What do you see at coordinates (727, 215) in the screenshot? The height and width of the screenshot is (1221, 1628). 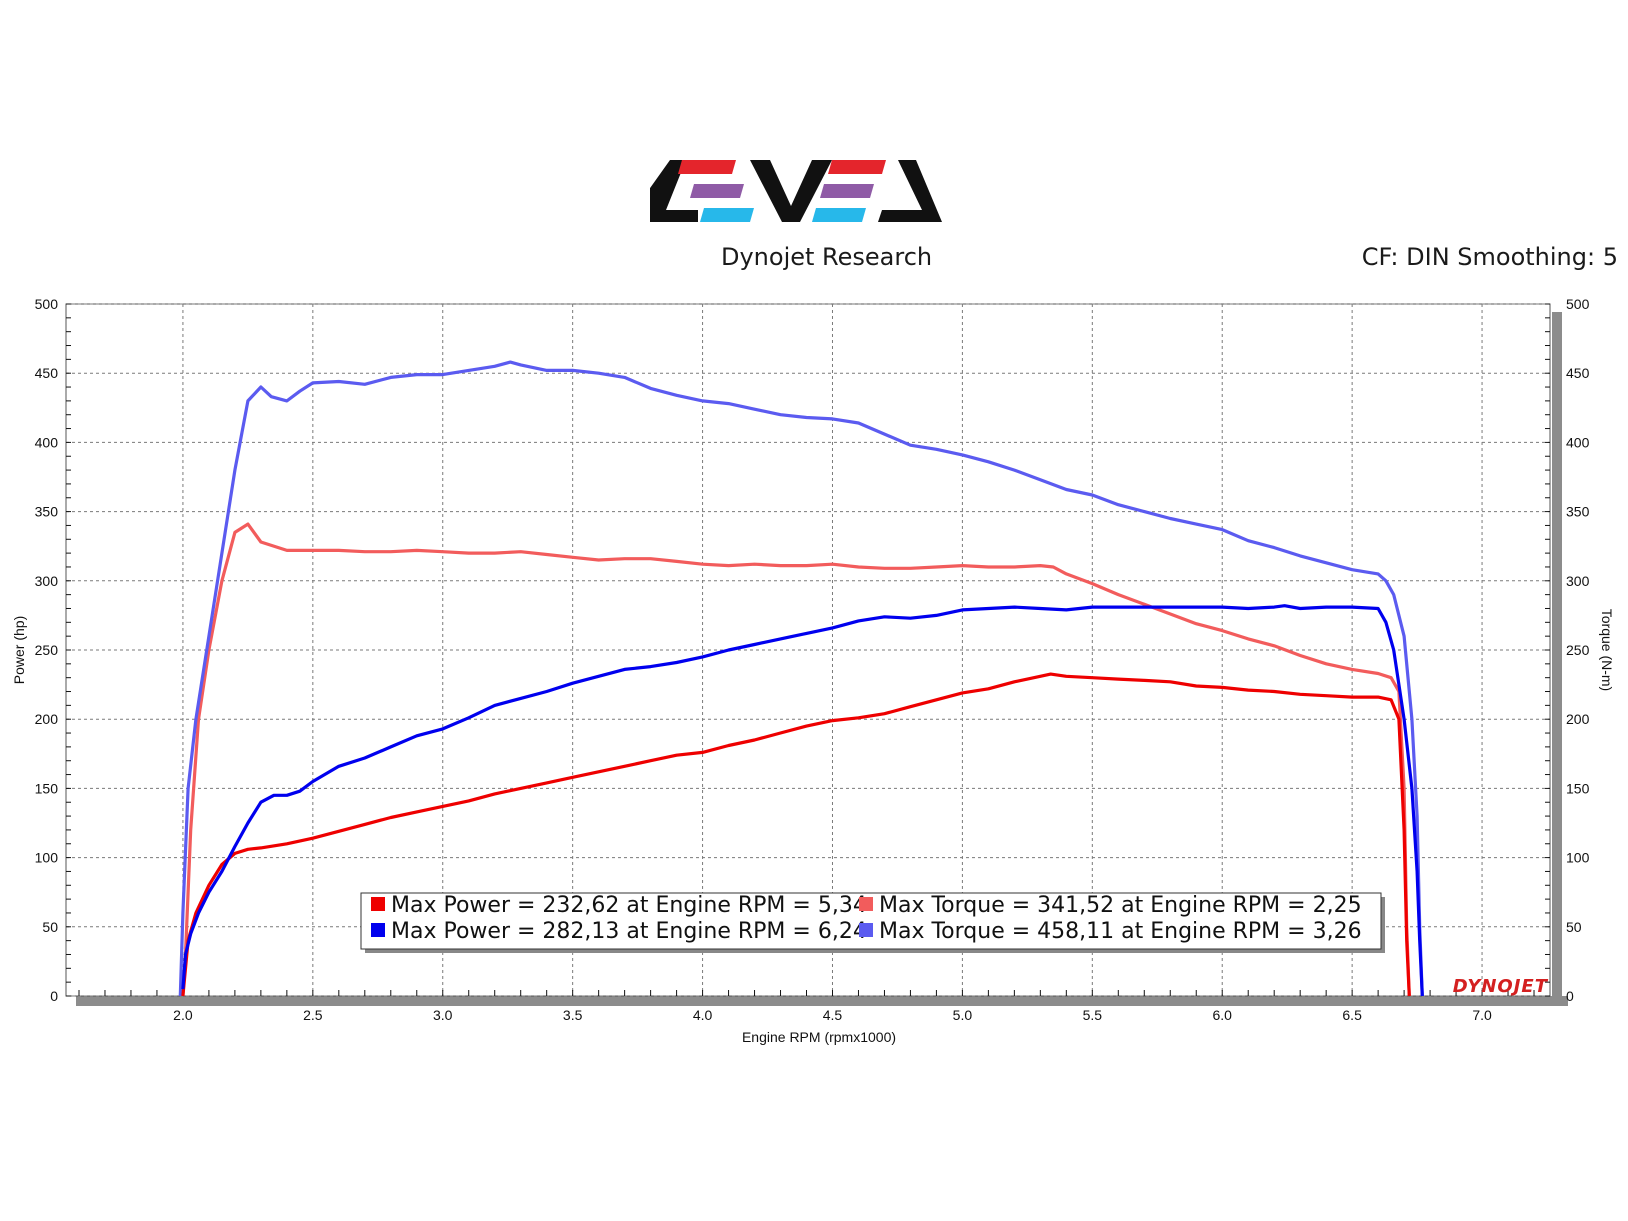 I see `logo-bar-cyan-left` at bounding box center [727, 215].